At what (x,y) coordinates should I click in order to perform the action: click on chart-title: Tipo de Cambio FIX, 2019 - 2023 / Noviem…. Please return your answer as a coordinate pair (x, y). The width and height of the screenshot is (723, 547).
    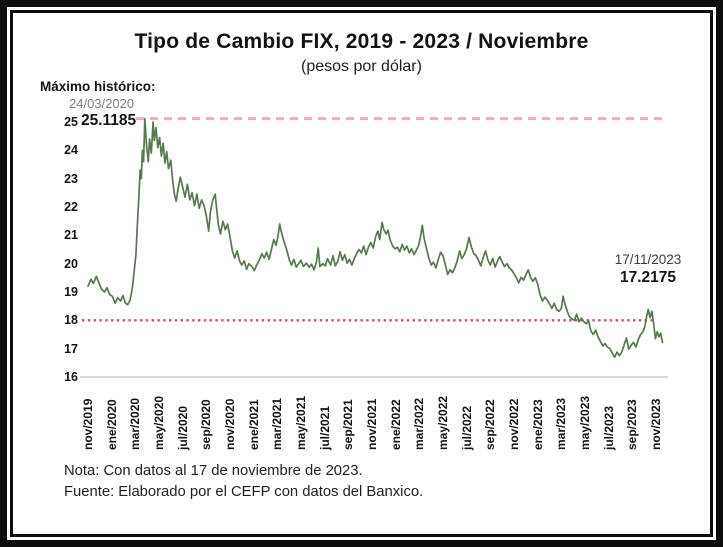
    Looking at the image, I should click on (361, 41).